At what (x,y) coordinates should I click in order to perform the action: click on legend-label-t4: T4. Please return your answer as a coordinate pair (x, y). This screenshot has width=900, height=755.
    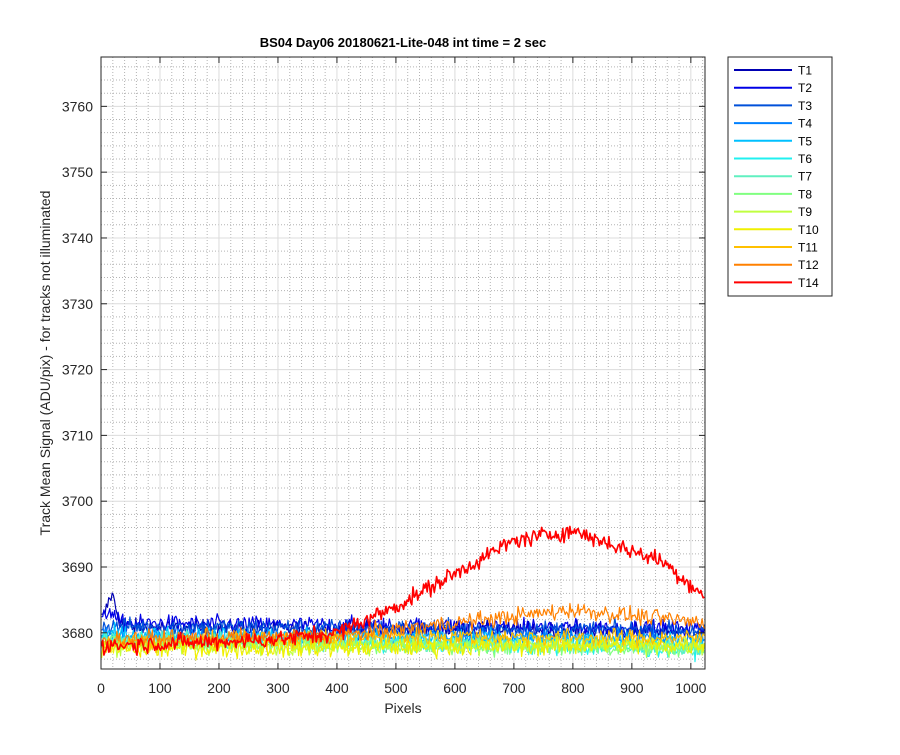
    Looking at the image, I should click on (805, 124).